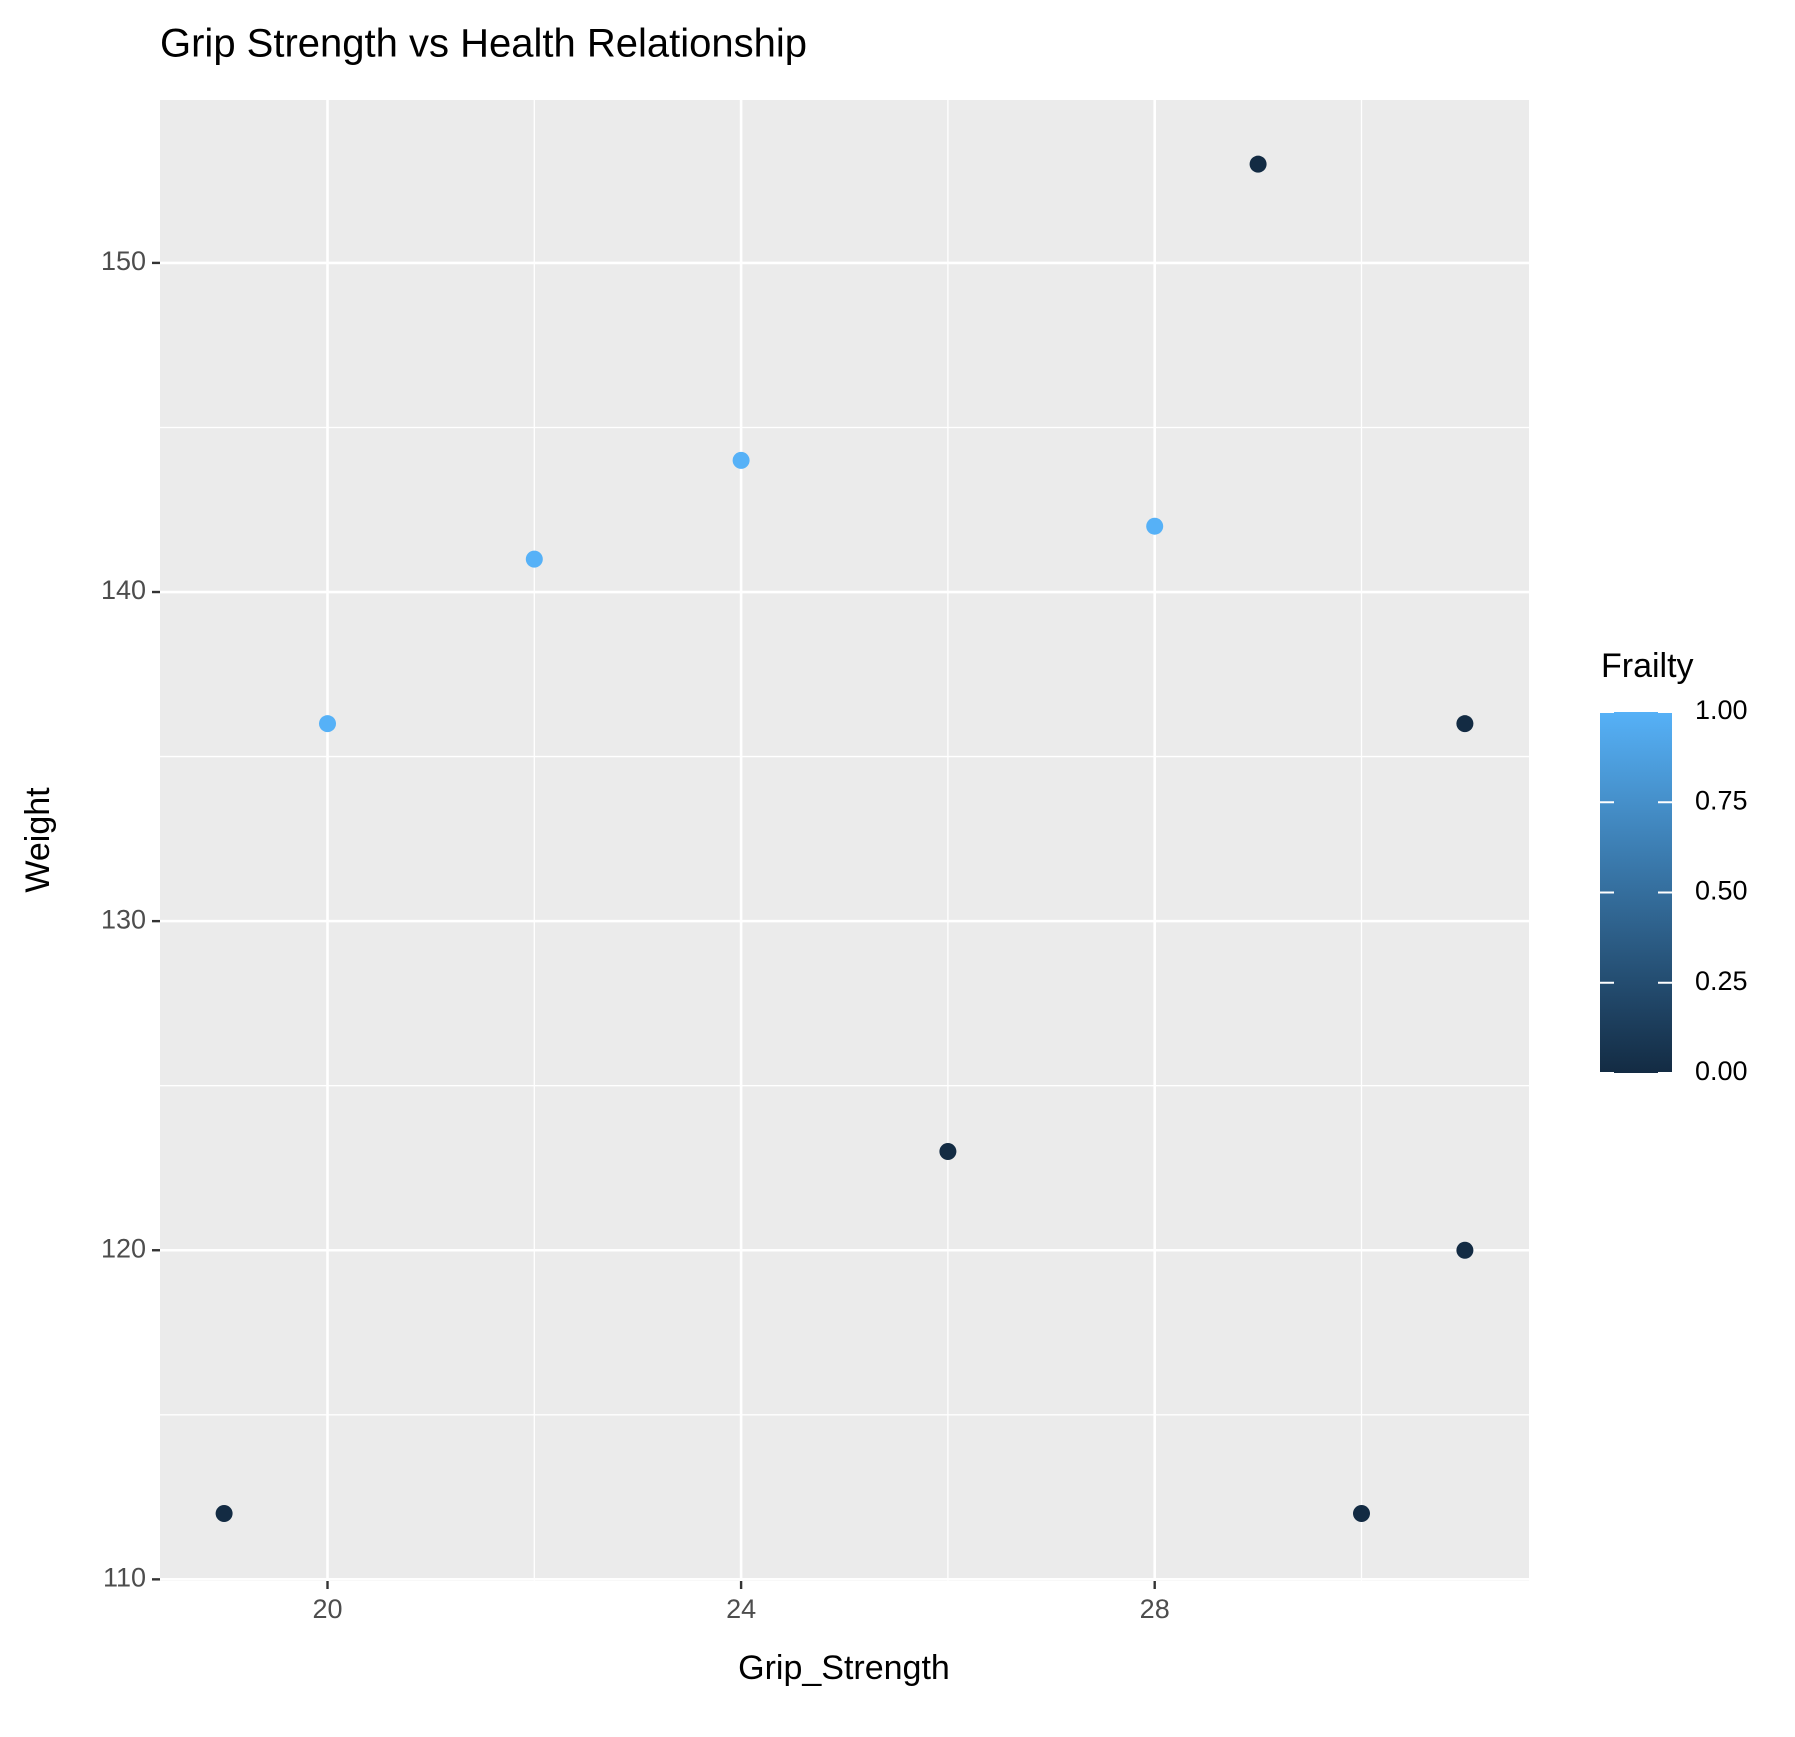 The image size is (1795, 1737). What do you see at coordinates (1721, 1071) in the screenshot?
I see `legend-tick-label: 0.00` at bounding box center [1721, 1071].